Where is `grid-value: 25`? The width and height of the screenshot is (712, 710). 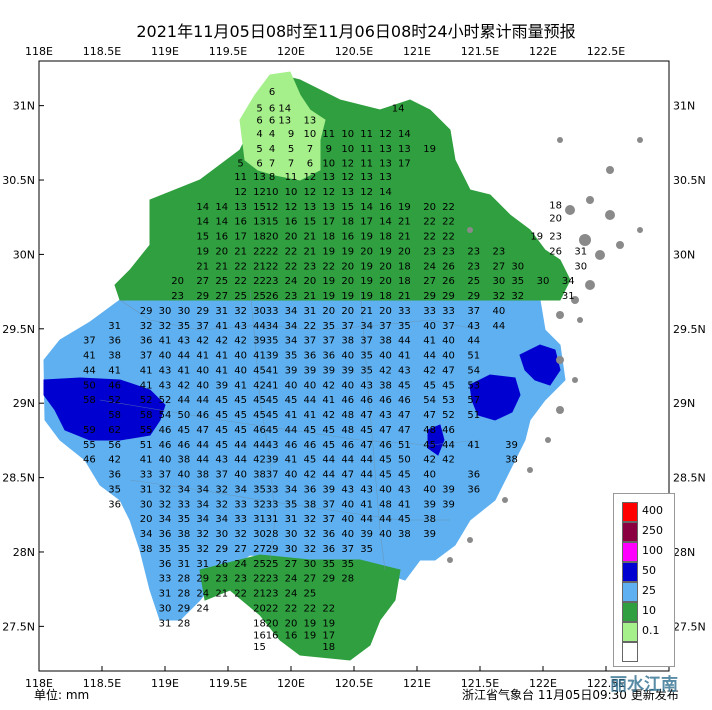
grid-value: 25 is located at coordinates (259, 296).